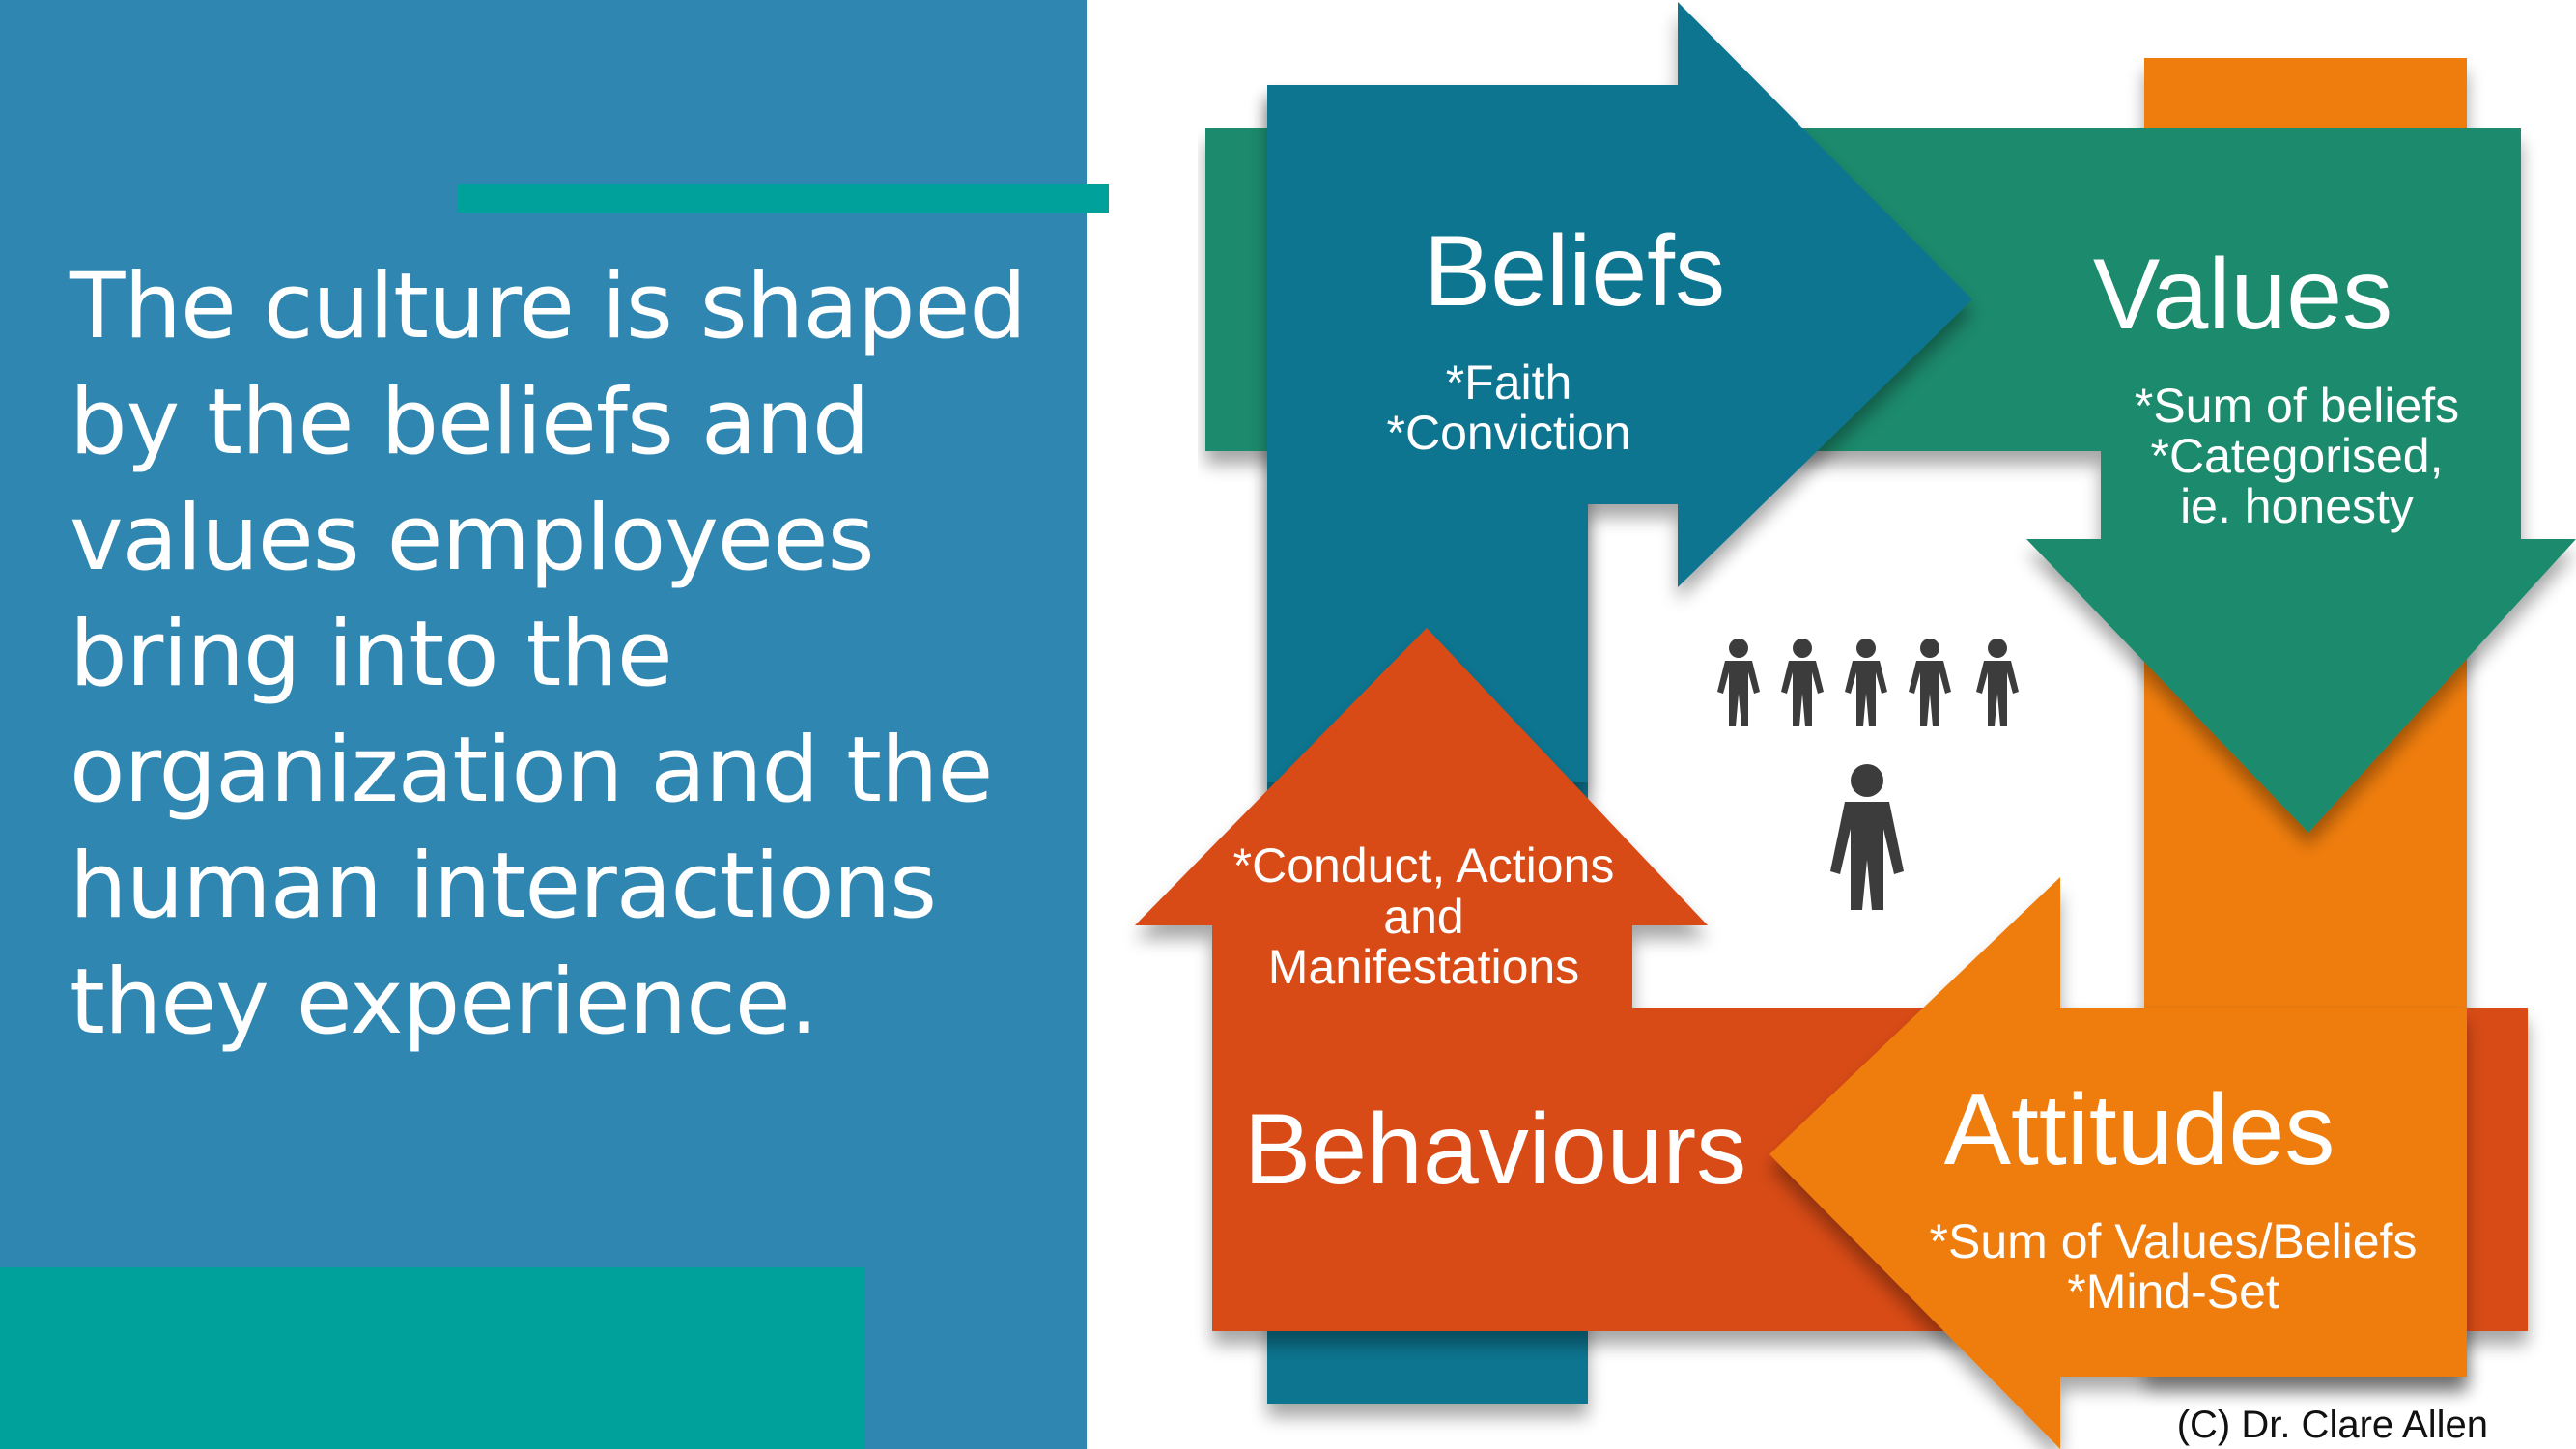 This screenshot has height=1449, width=2576. What do you see at coordinates (1868, 774) in the screenshot?
I see `group-of-people-icon` at bounding box center [1868, 774].